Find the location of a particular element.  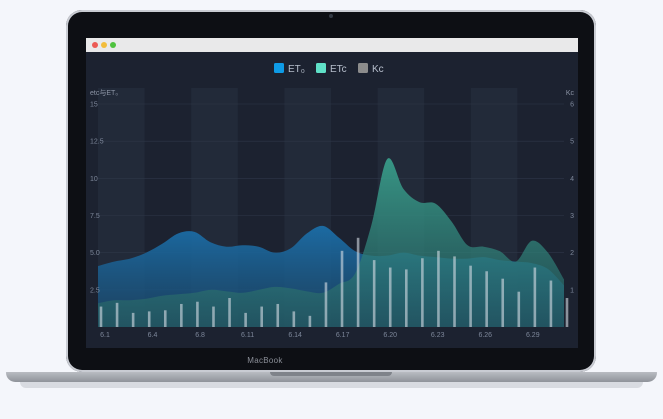

y-left-tick-label: 10 is located at coordinates (94, 179).